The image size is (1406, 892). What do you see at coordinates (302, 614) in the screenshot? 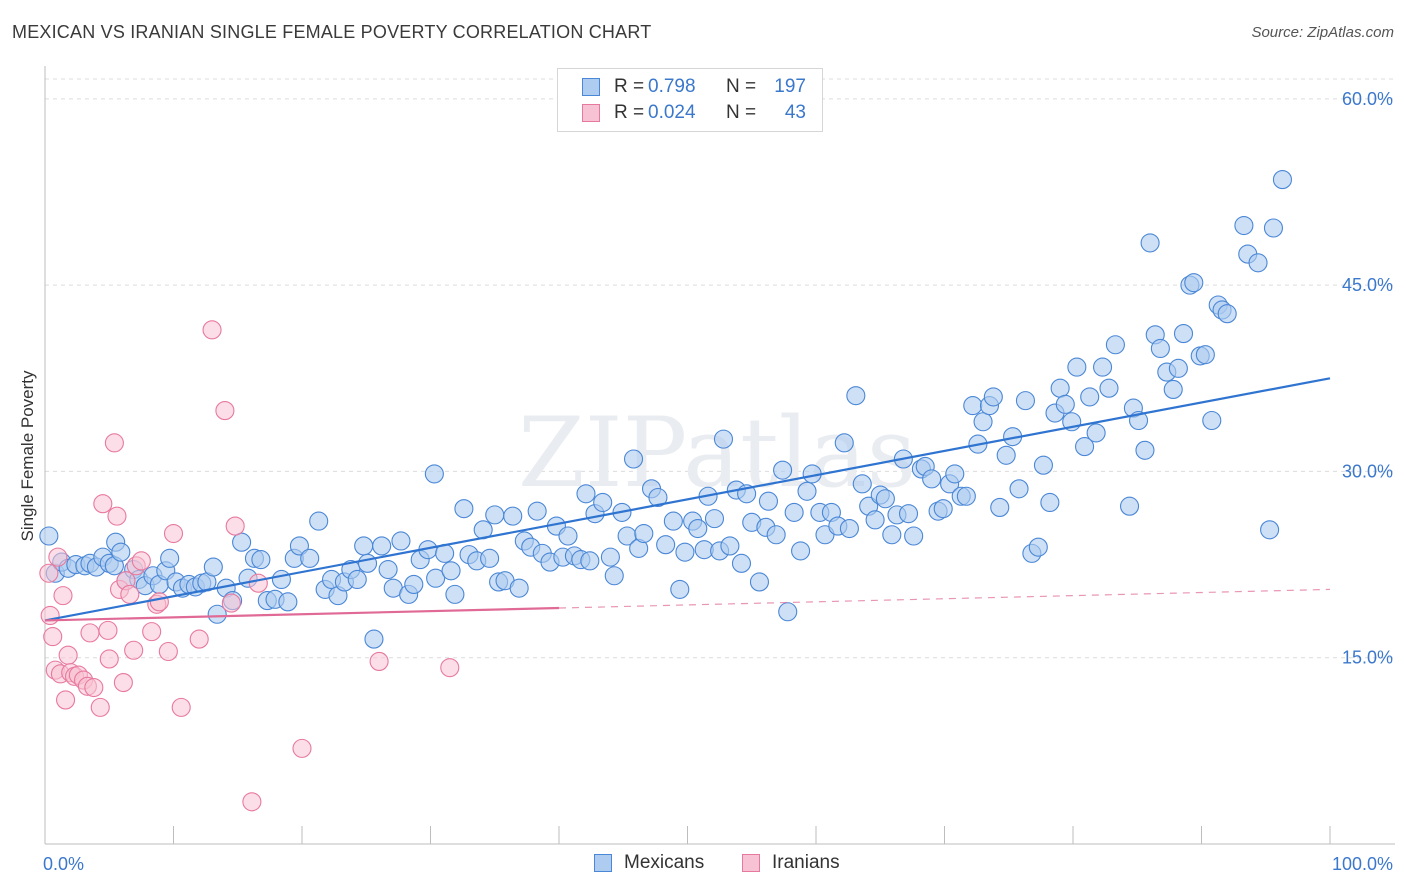
I see `iranians-trend-line` at bounding box center [302, 614].